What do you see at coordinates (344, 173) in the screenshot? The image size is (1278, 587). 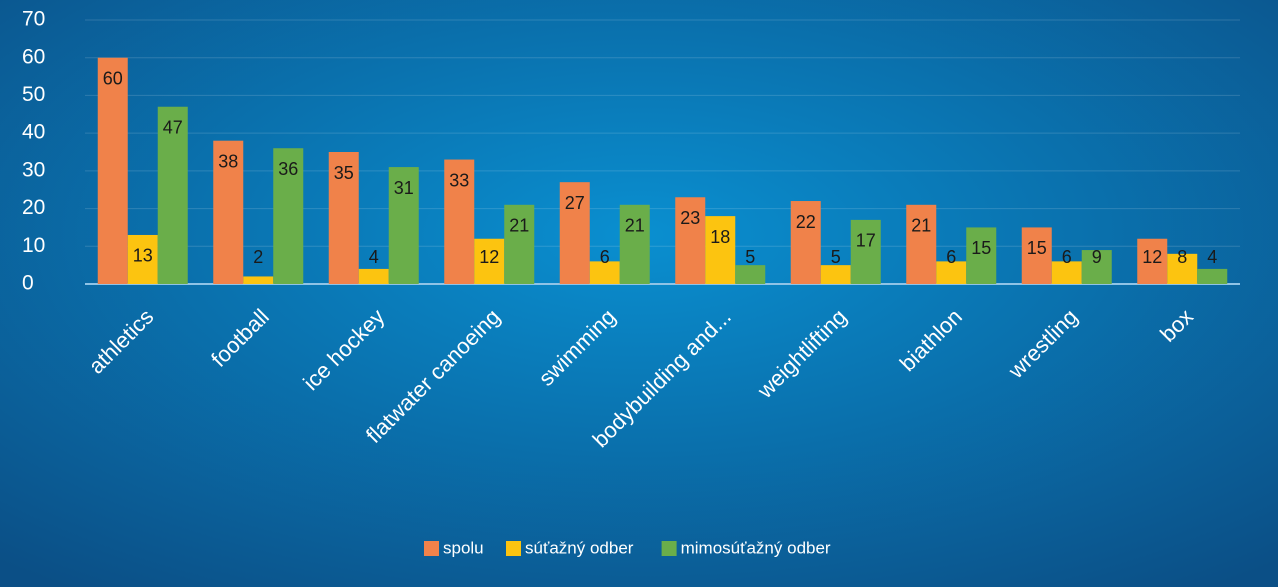 I see `data-label: 35` at bounding box center [344, 173].